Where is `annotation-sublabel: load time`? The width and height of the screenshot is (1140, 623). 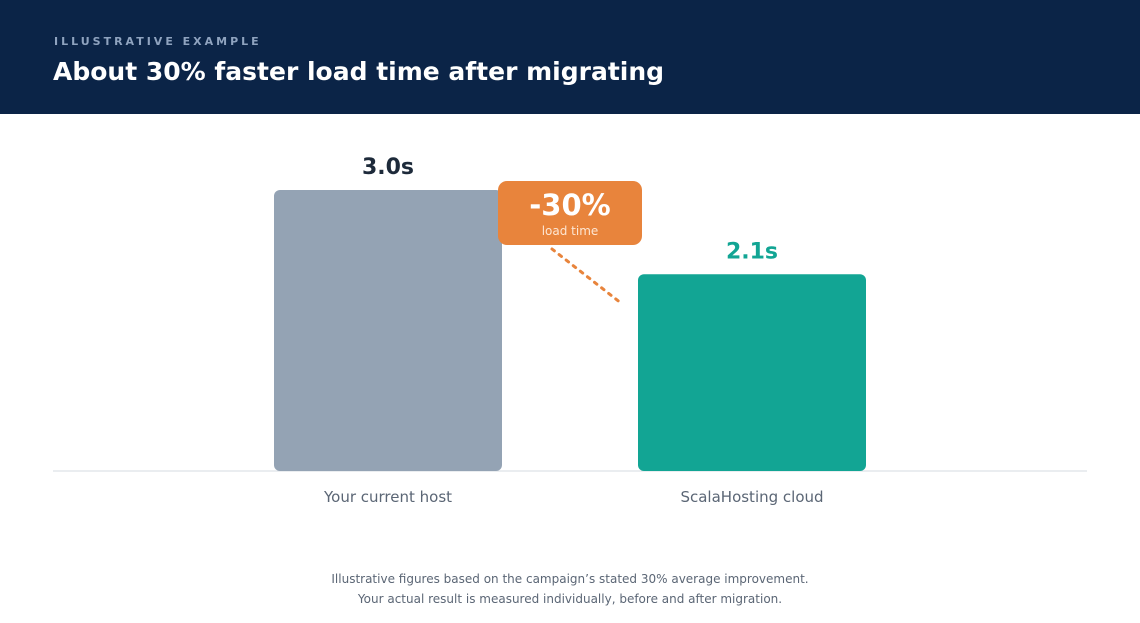
annotation-sublabel: load time is located at coordinates (570, 231).